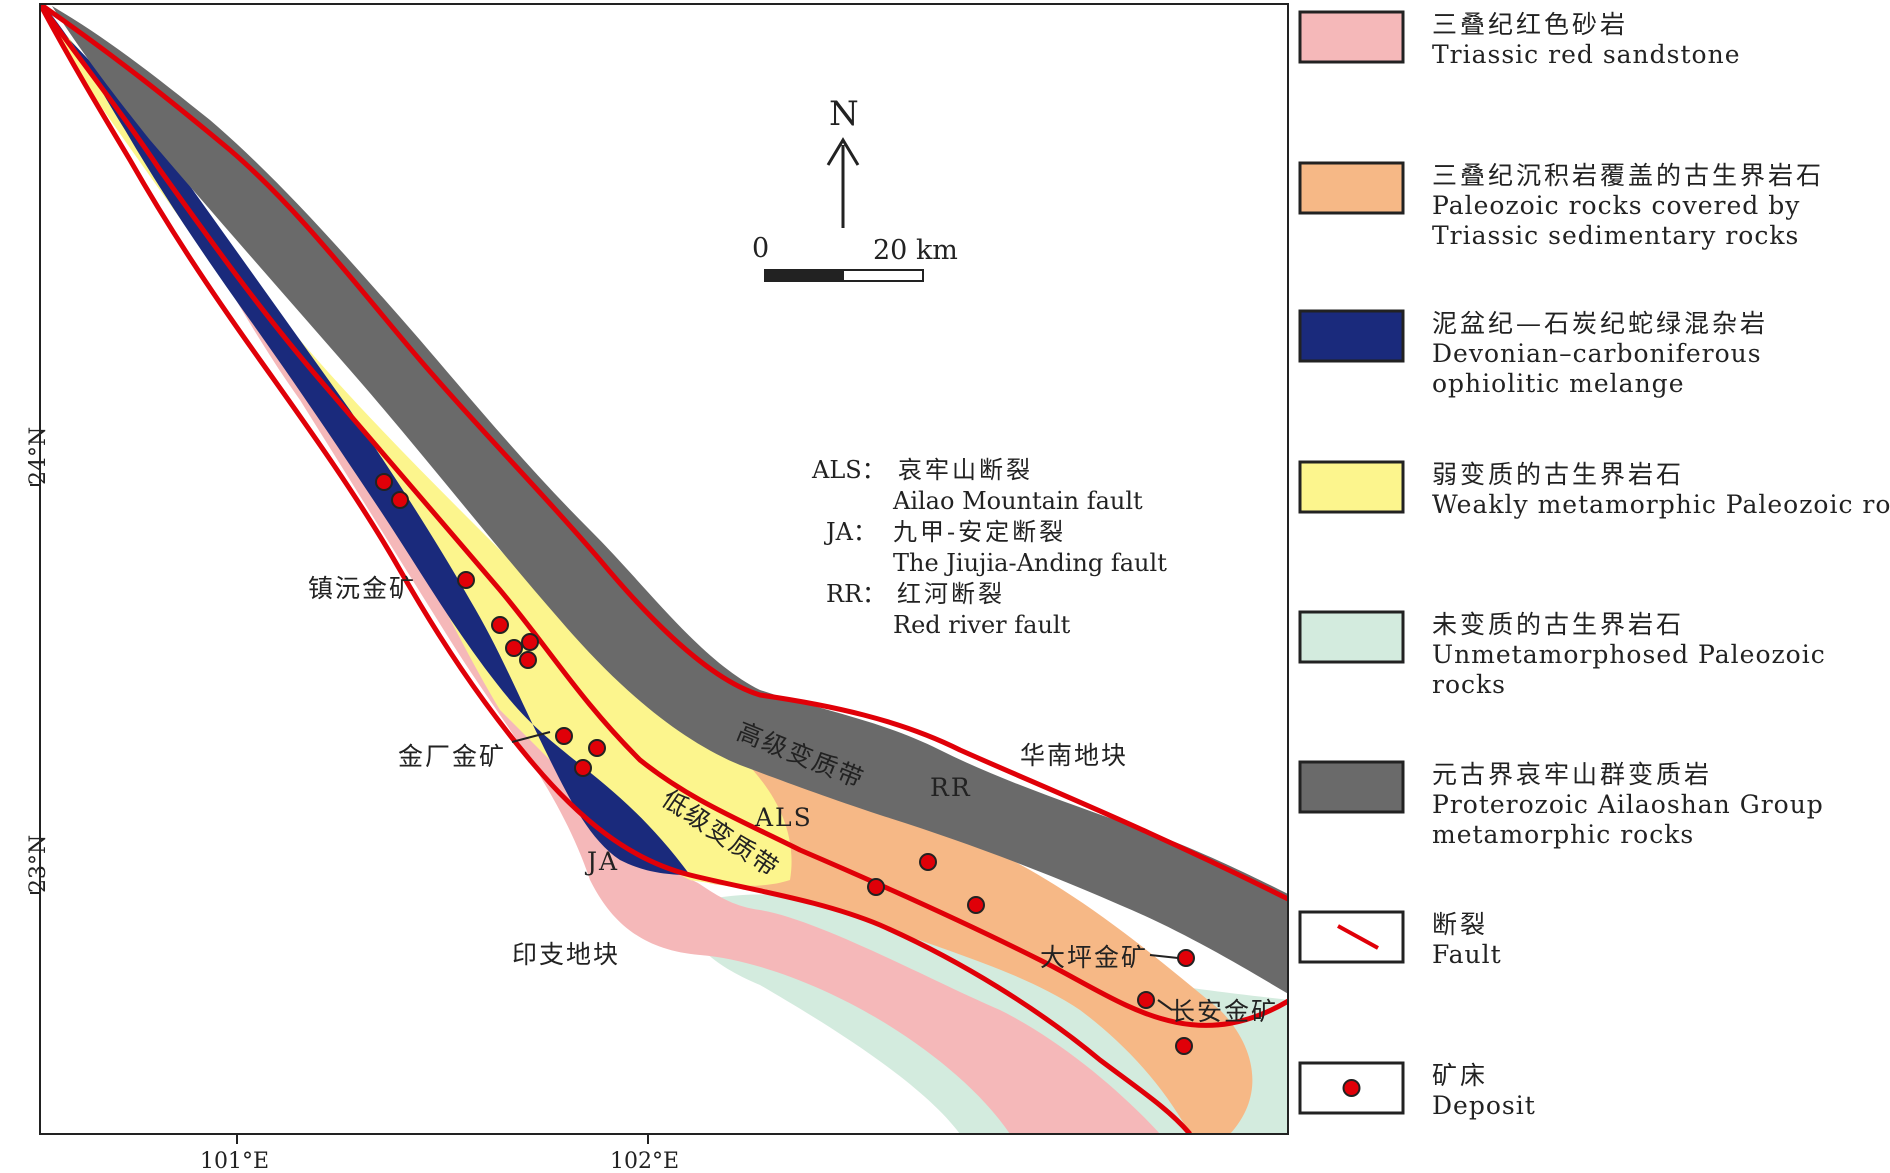  Describe the element at coordinates (855, 257) in the screenshot. I see `scale-bar: 0 20 km` at that location.